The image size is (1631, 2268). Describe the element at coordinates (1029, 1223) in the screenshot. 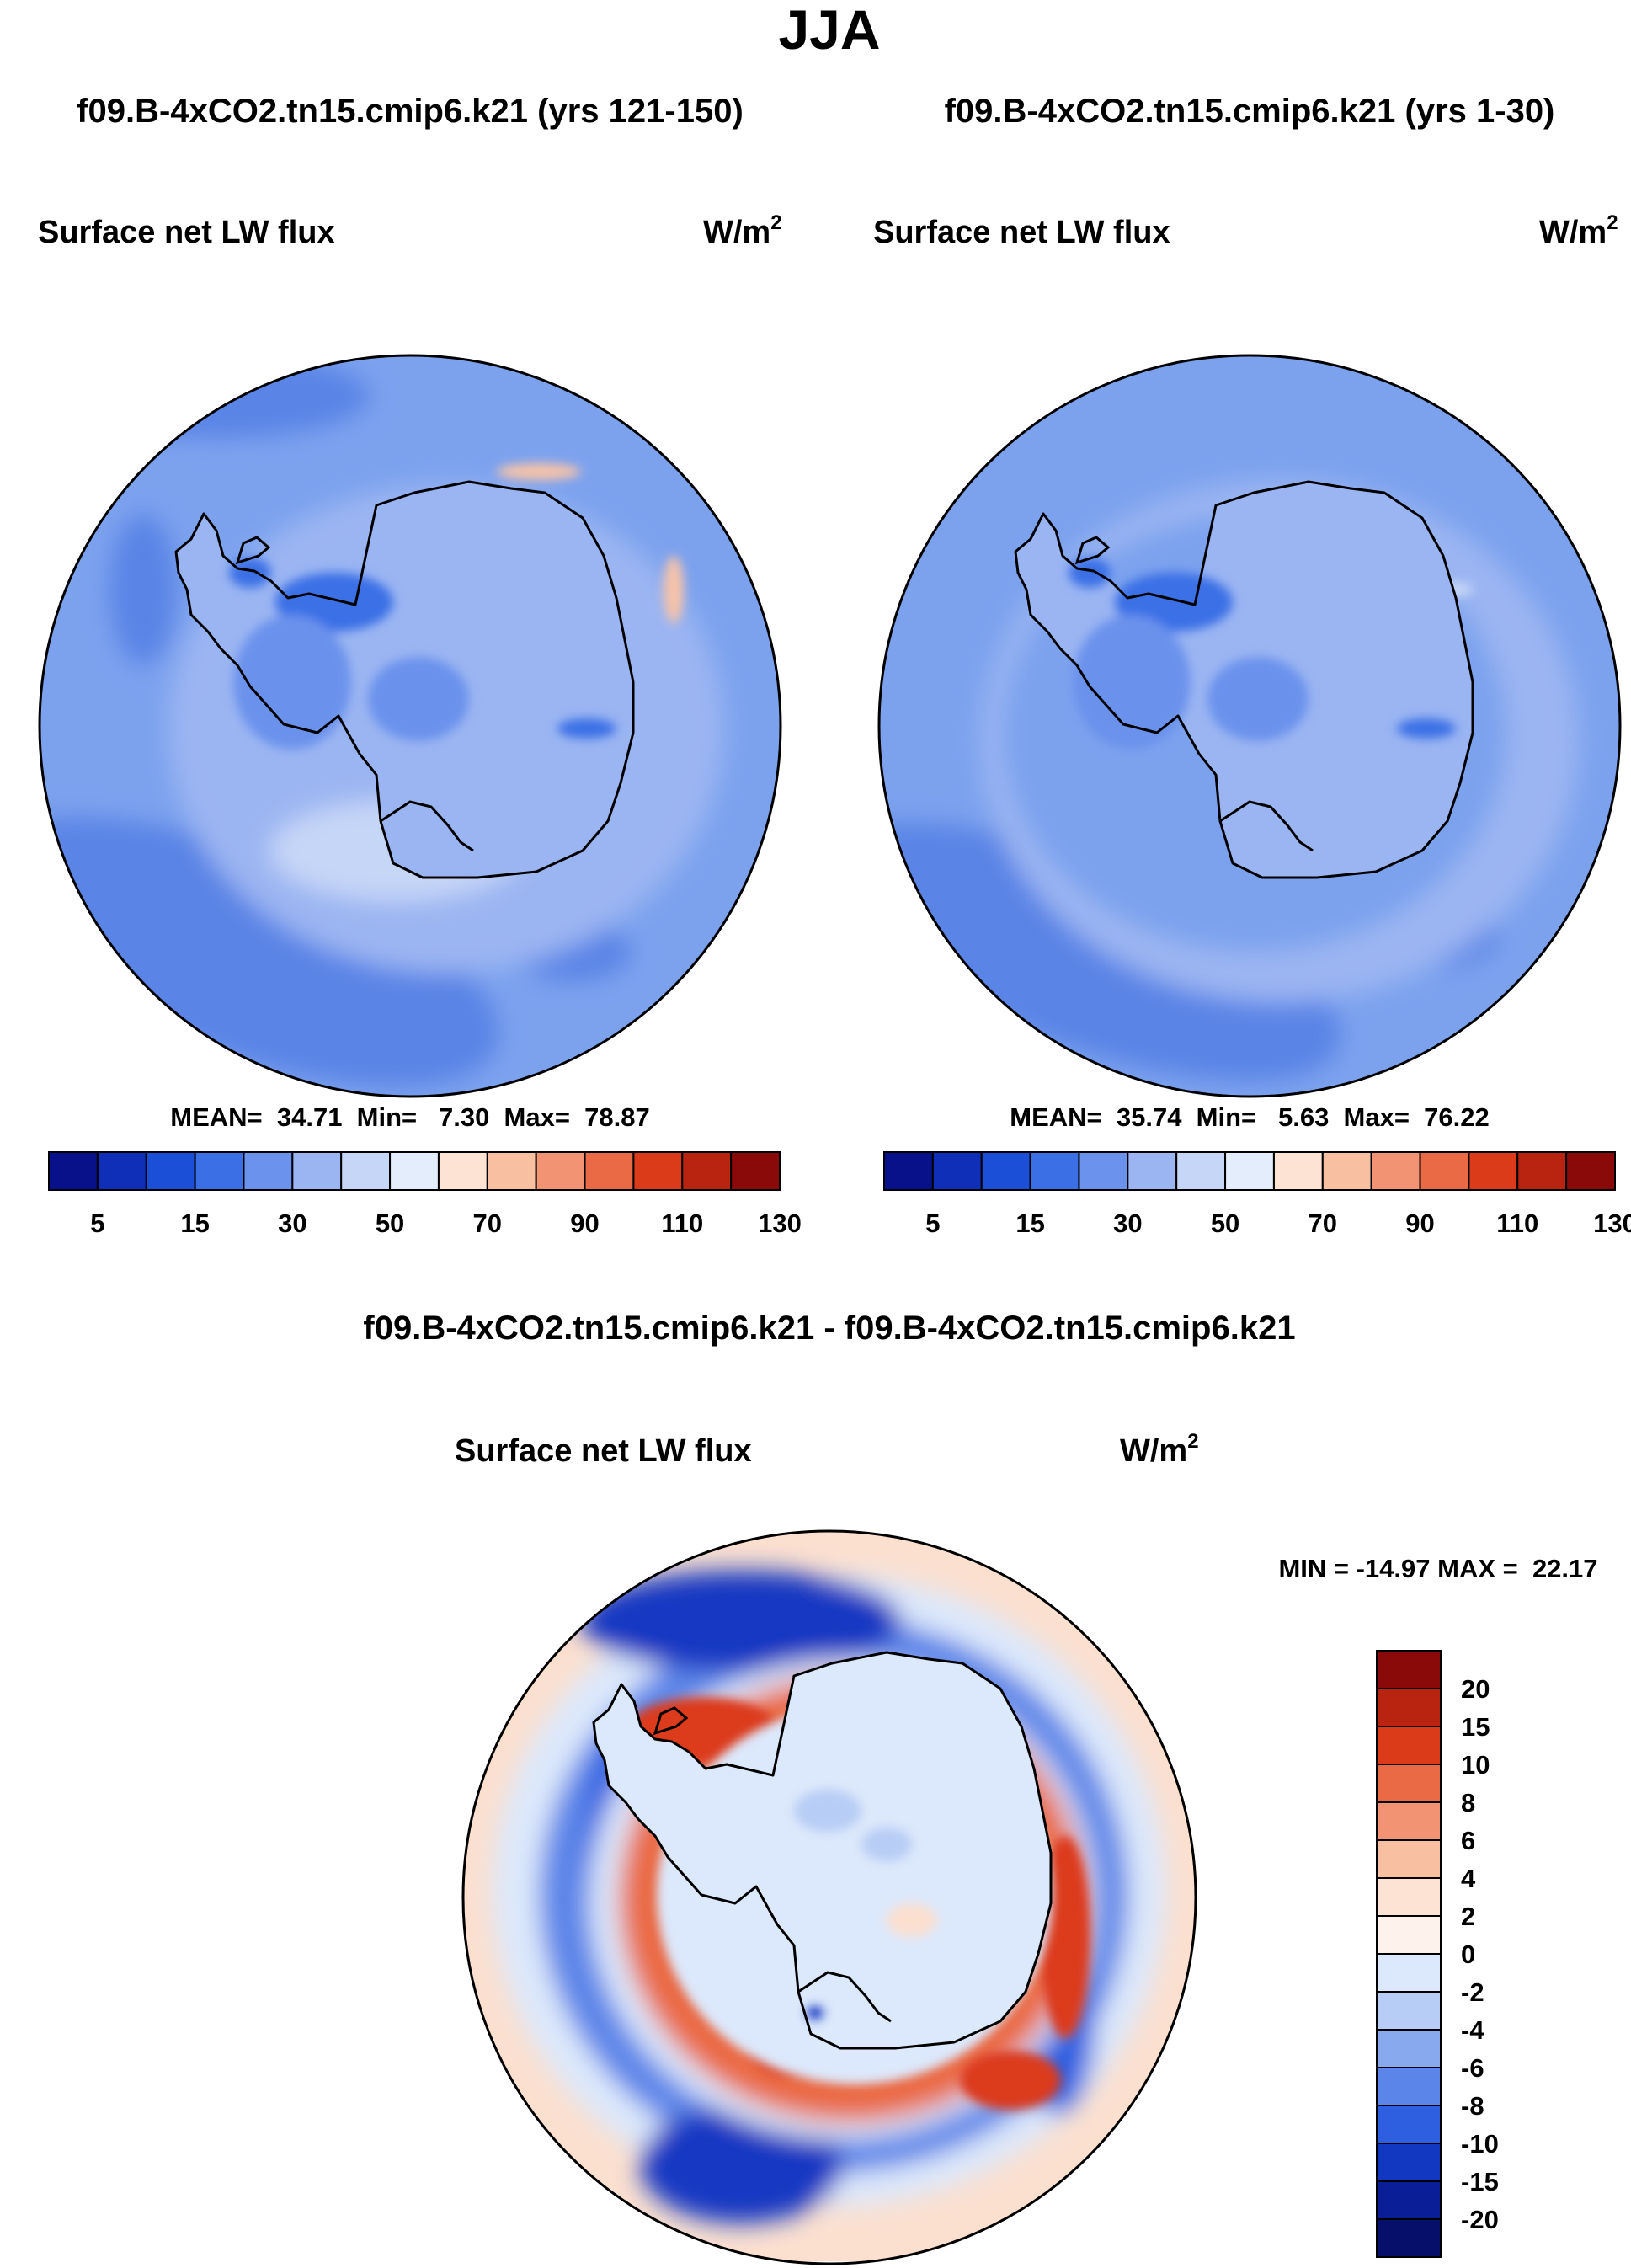

I see `colorbar-2-label: 15` at that location.